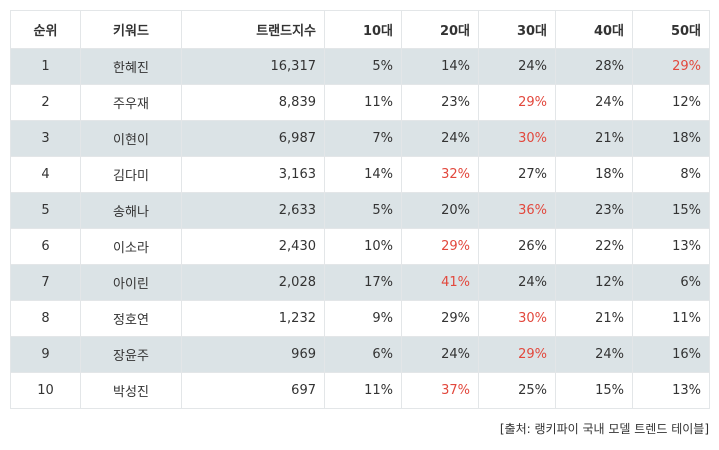 This screenshot has width=719, height=450. What do you see at coordinates (363, 29) in the screenshot?
I see `header-age-10s: 10대` at bounding box center [363, 29].